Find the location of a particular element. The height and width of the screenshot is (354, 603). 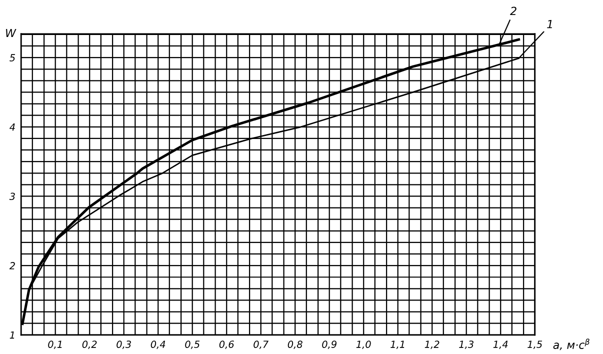

x-axis-title: a, м·с$^{β}$ is located at coordinates (571, 344).